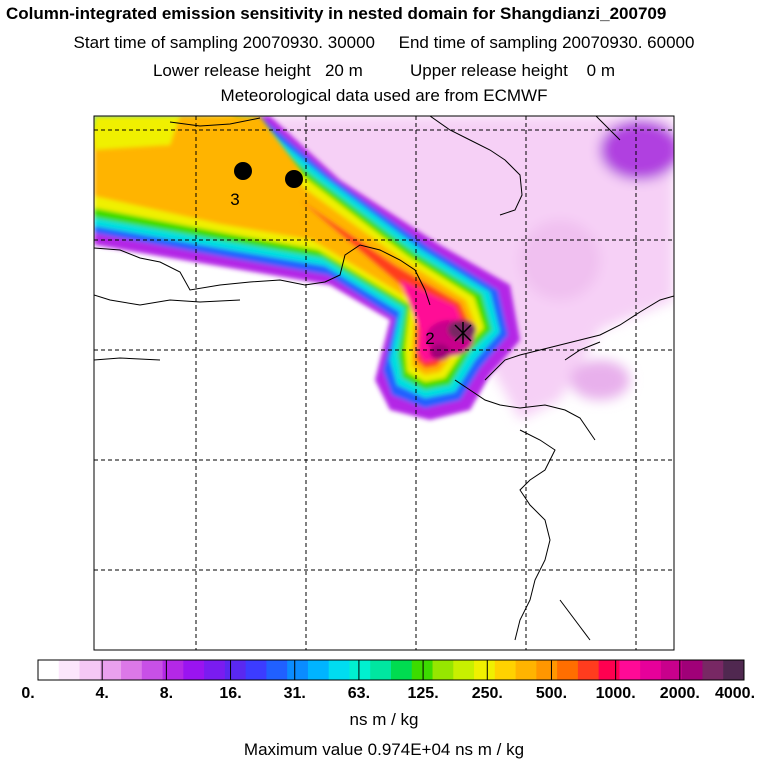  What do you see at coordinates (28, 693) in the screenshot?
I see `colorbar-tick-label: 0.` at bounding box center [28, 693].